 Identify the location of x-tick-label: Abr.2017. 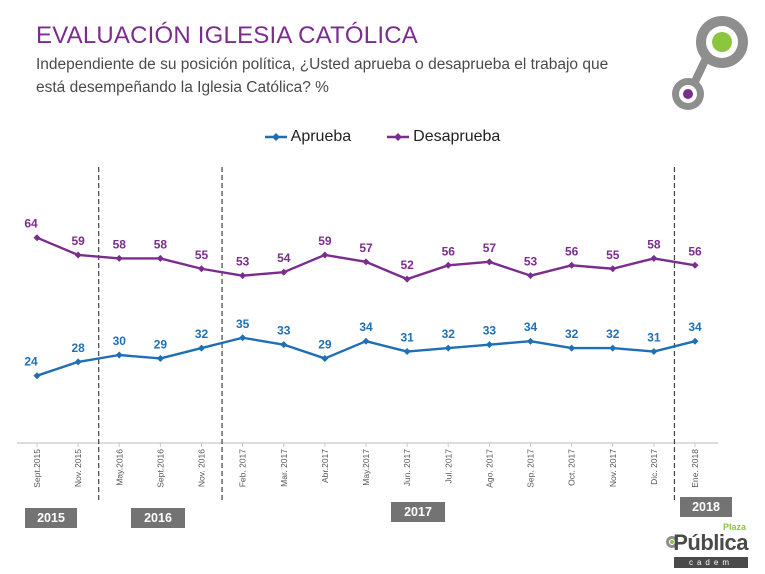
(325, 466).